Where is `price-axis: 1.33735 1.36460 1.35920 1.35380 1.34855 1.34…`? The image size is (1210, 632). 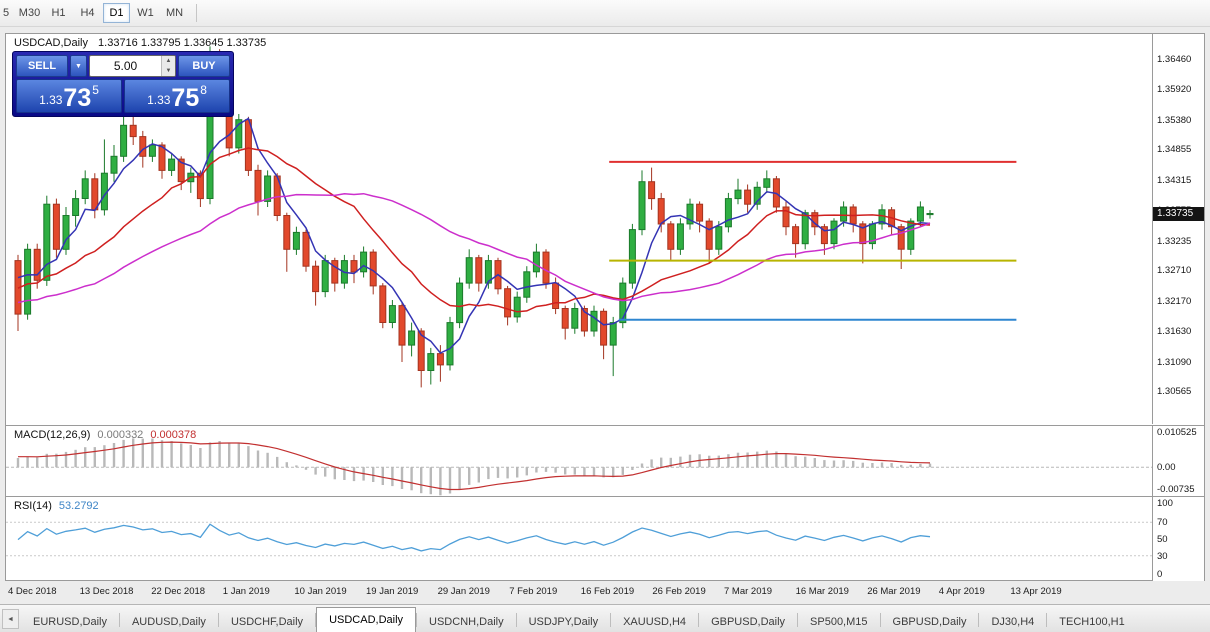 price-axis: 1.33735 1.36460 1.35920 1.35380 1.34855 1.34… is located at coordinates (1178, 229).